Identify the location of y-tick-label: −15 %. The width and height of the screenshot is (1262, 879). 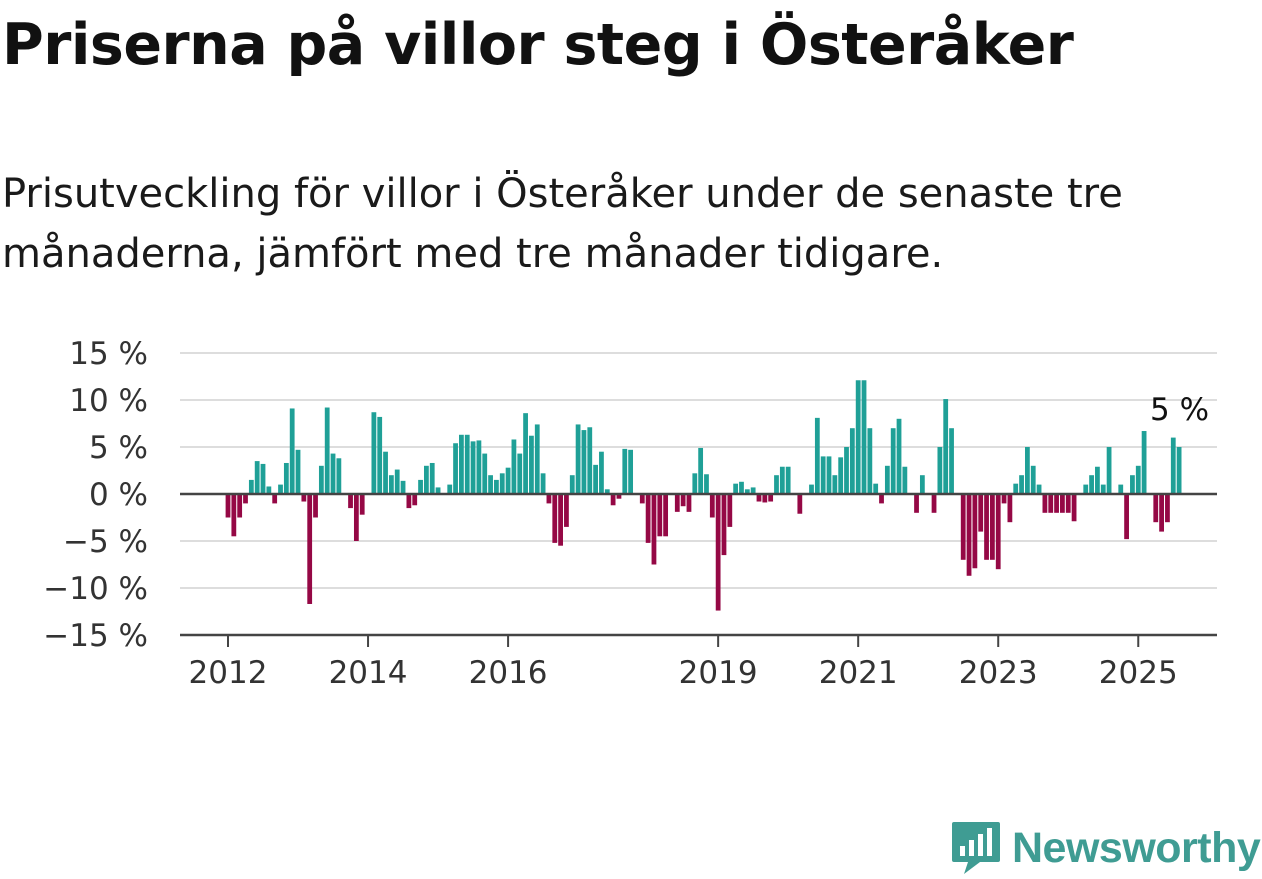
(95, 636).